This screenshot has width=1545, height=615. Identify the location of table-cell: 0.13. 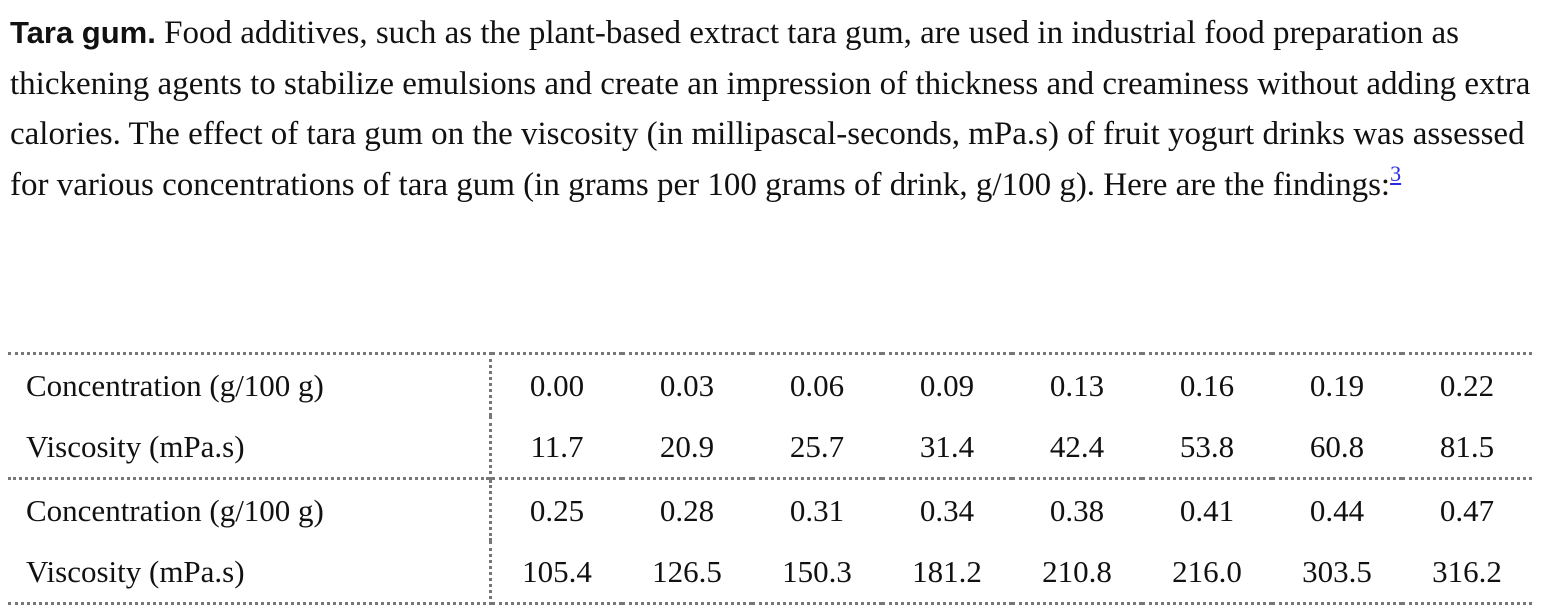
(1077, 384).